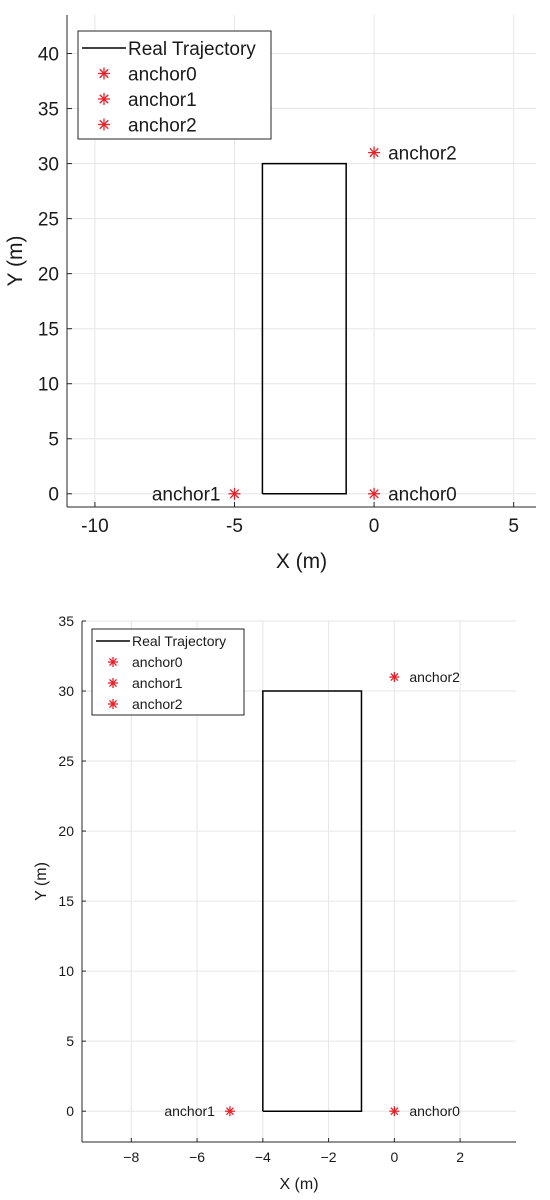 The width and height of the screenshot is (550, 1200). I want to click on x-tick-label: 5, so click(513, 526).